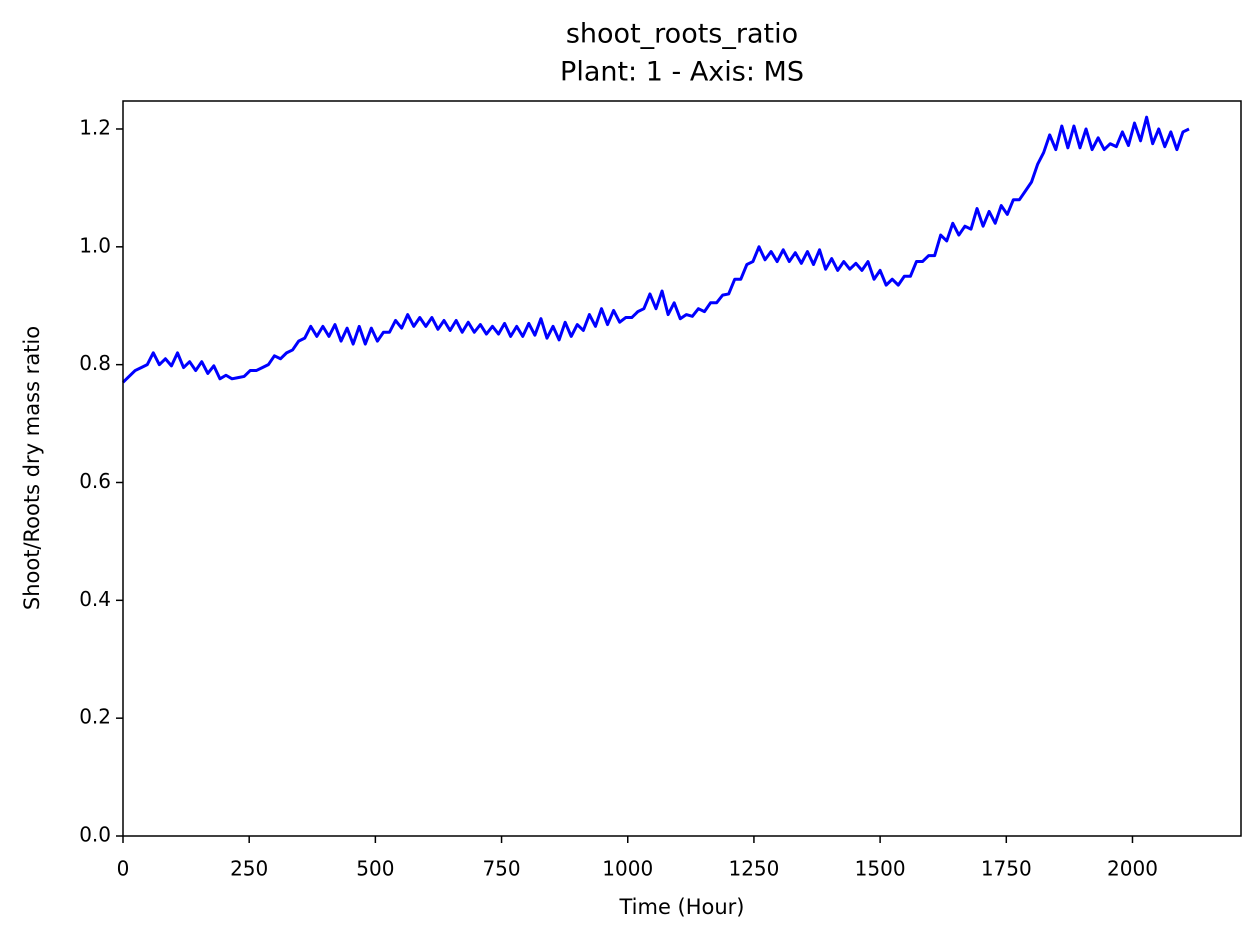  I want to click on x-tick-label: 2000, so click(1132, 869).